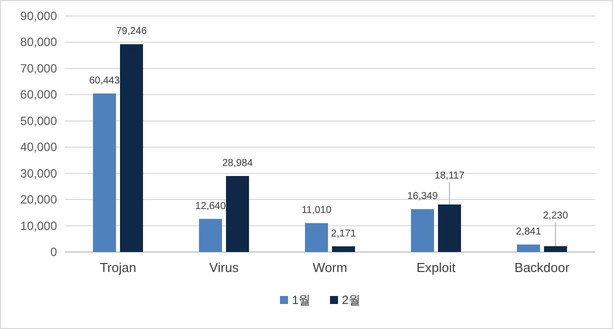  What do you see at coordinates (343, 234) in the screenshot?
I see `data-label: 2,171` at bounding box center [343, 234].